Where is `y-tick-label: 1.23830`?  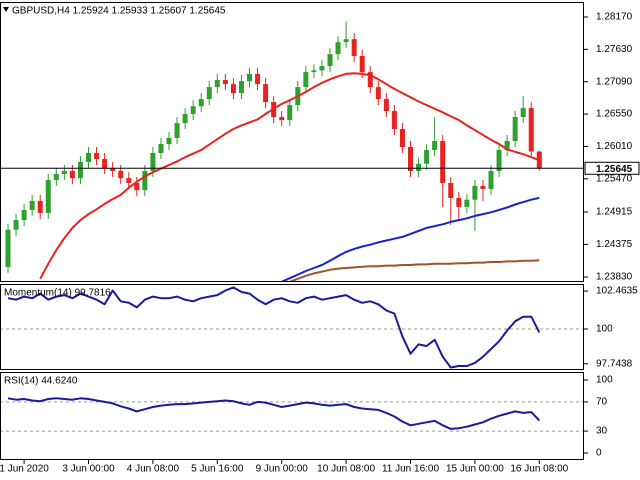
y-tick-label: 1.23830 is located at coordinates (614, 277).